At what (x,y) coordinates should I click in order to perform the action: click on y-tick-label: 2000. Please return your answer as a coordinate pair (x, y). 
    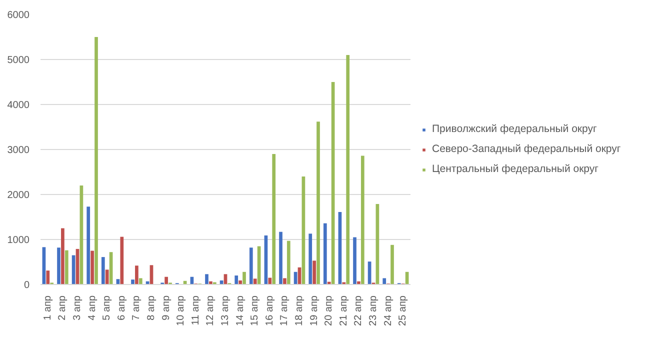
    Looking at the image, I should click on (18, 195).